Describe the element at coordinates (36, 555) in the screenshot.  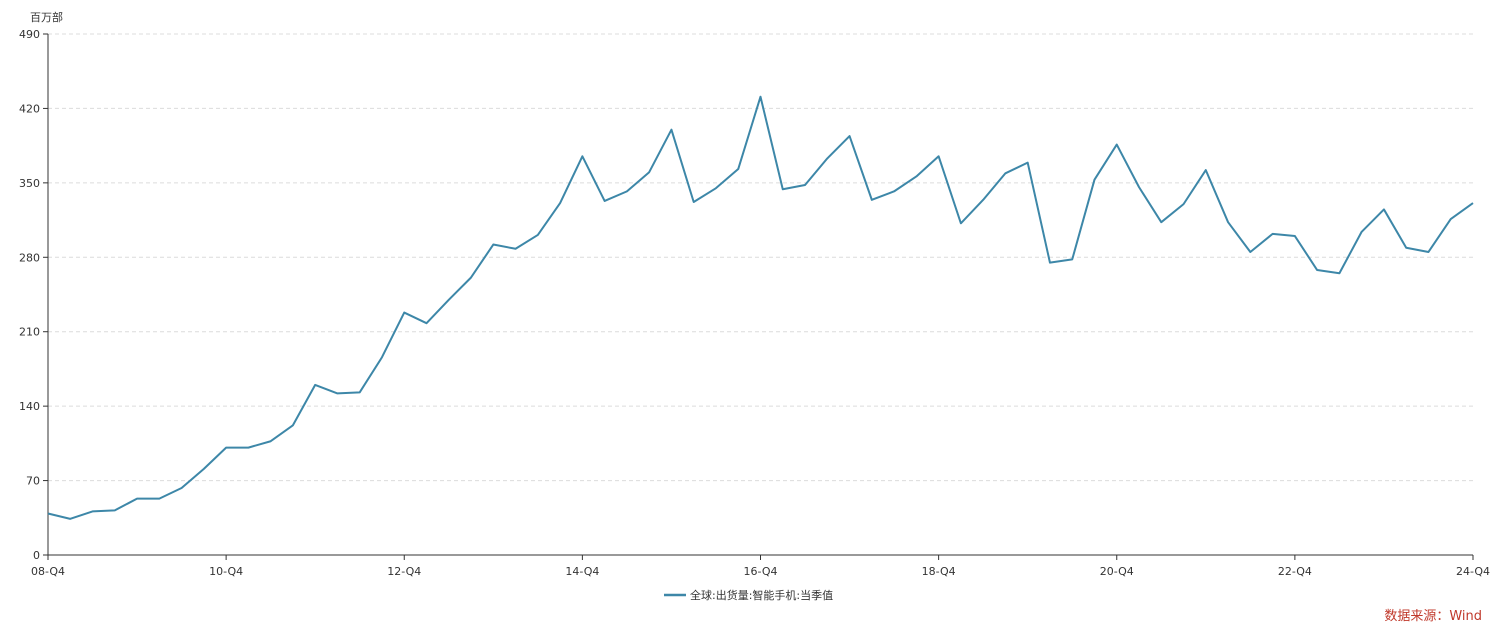
I see `y-tick-label: 0` at that location.